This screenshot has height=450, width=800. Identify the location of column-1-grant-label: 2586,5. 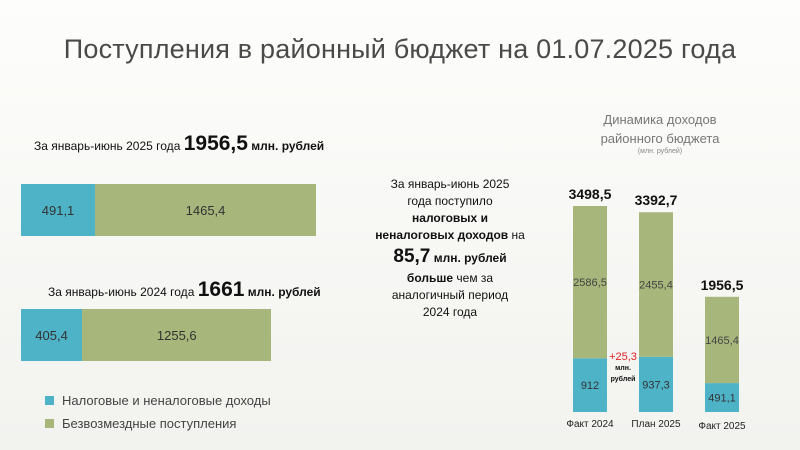
(590, 283).